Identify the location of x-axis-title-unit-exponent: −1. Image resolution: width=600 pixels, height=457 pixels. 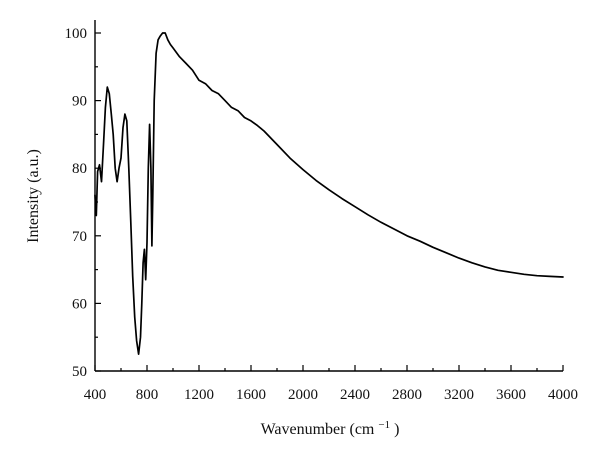
(384, 425).